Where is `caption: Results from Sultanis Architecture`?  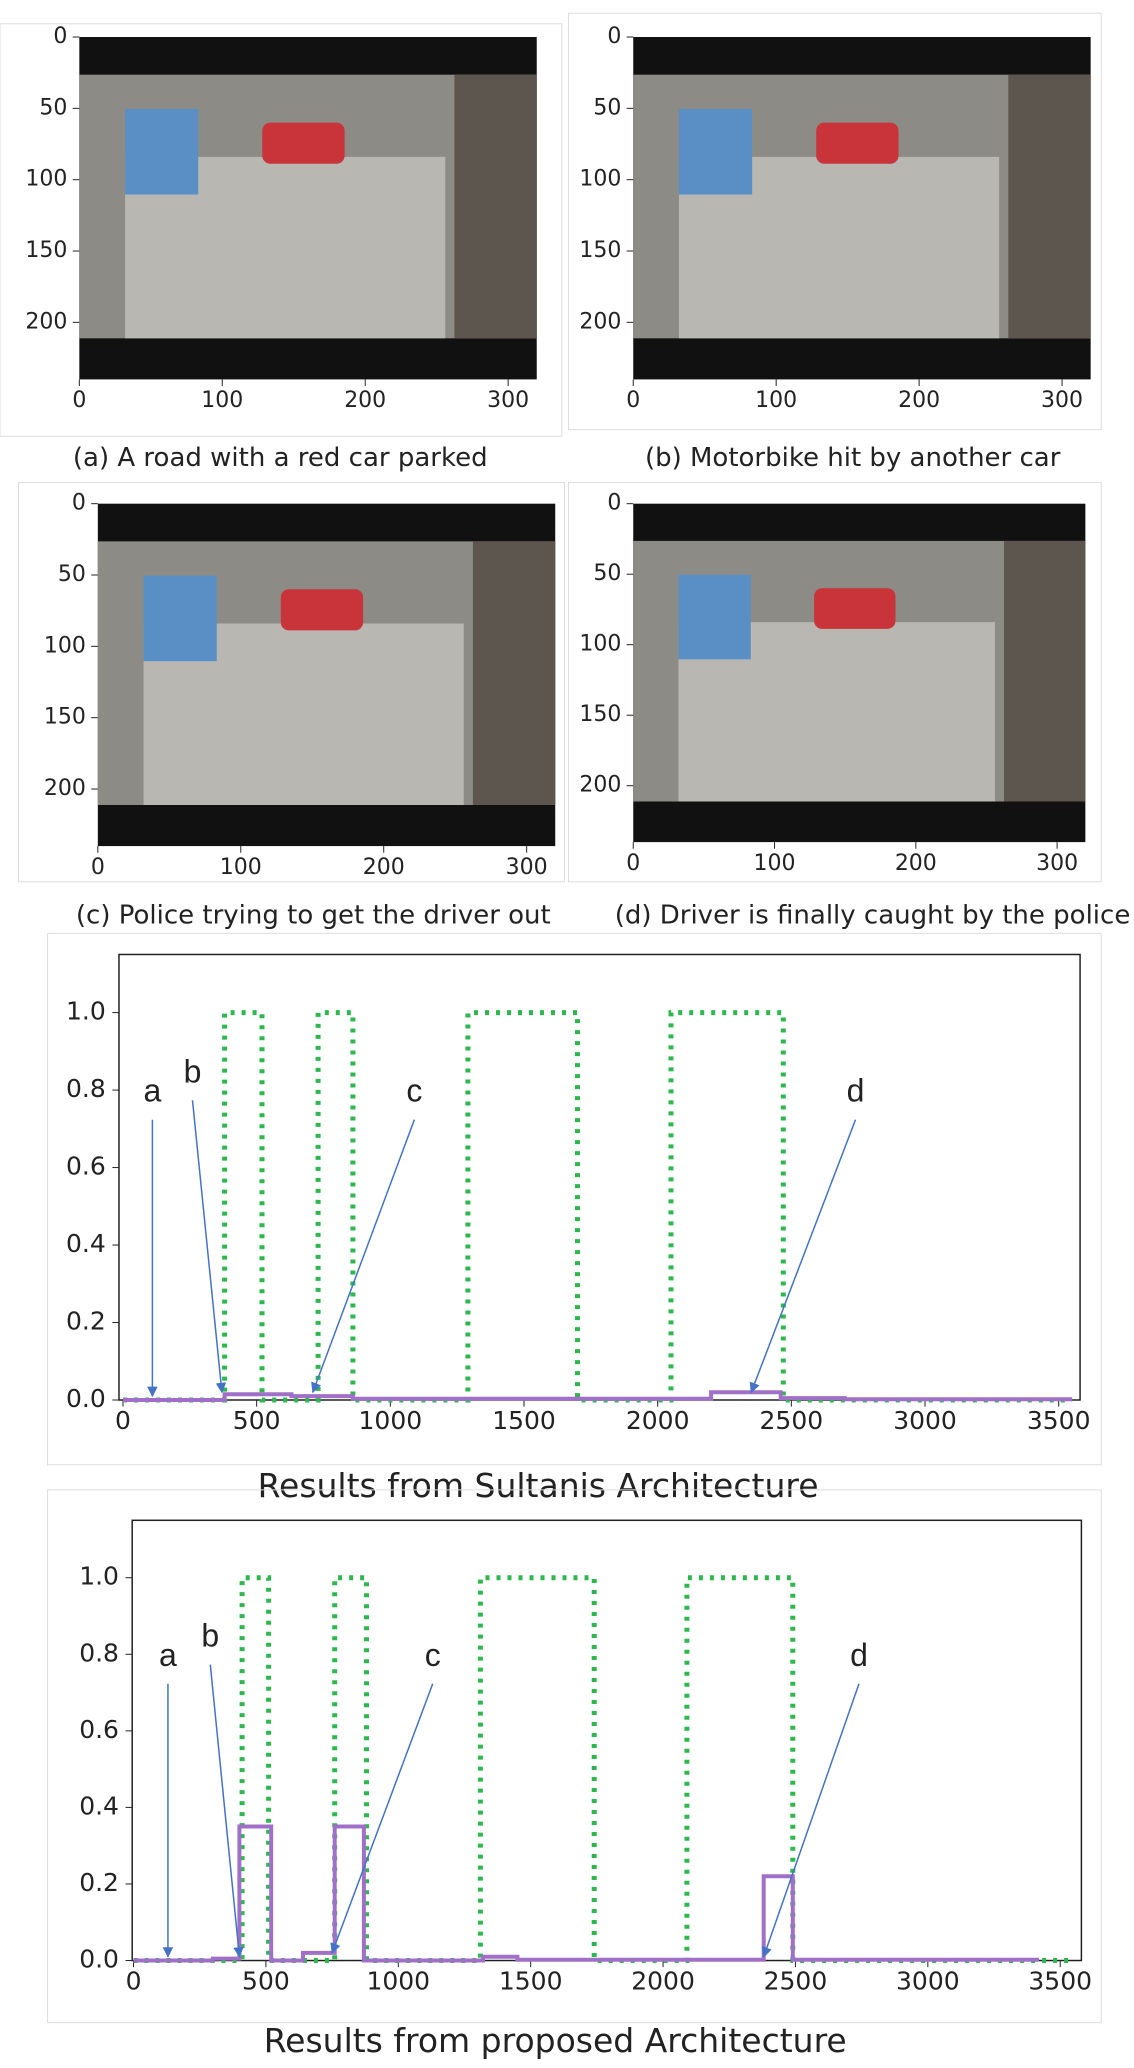
caption: Results from Sultanis Architecture is located at coordinates (538, 1485).